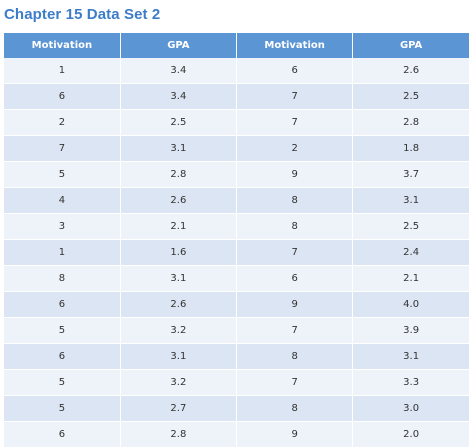 This screenshot has width=471, height=448. What do you see at coordinates (410, 252) in the screenshot?
I see `gpa-cell: 2.4` at bounding box center [410, 252].